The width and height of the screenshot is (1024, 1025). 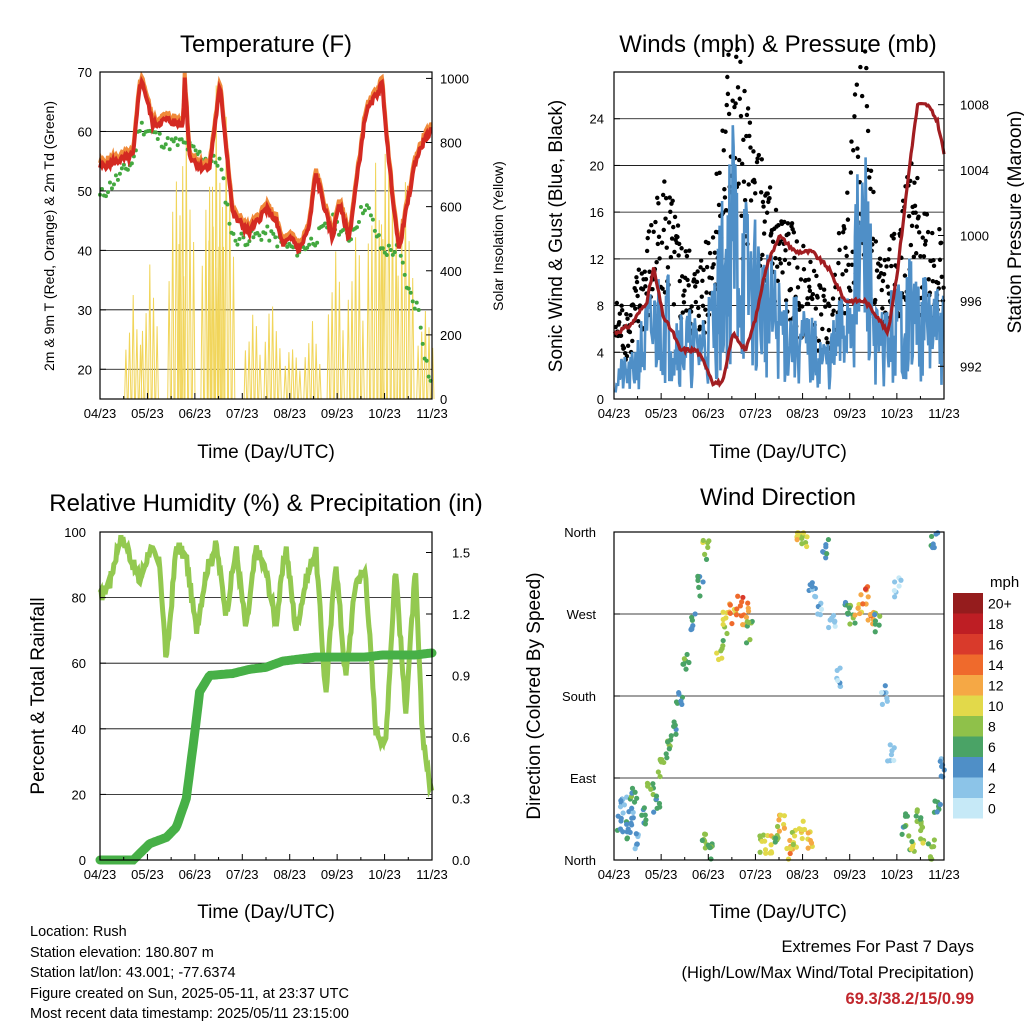 I want to click on x-tick-label: 04/23, so click(x=614, y=874).